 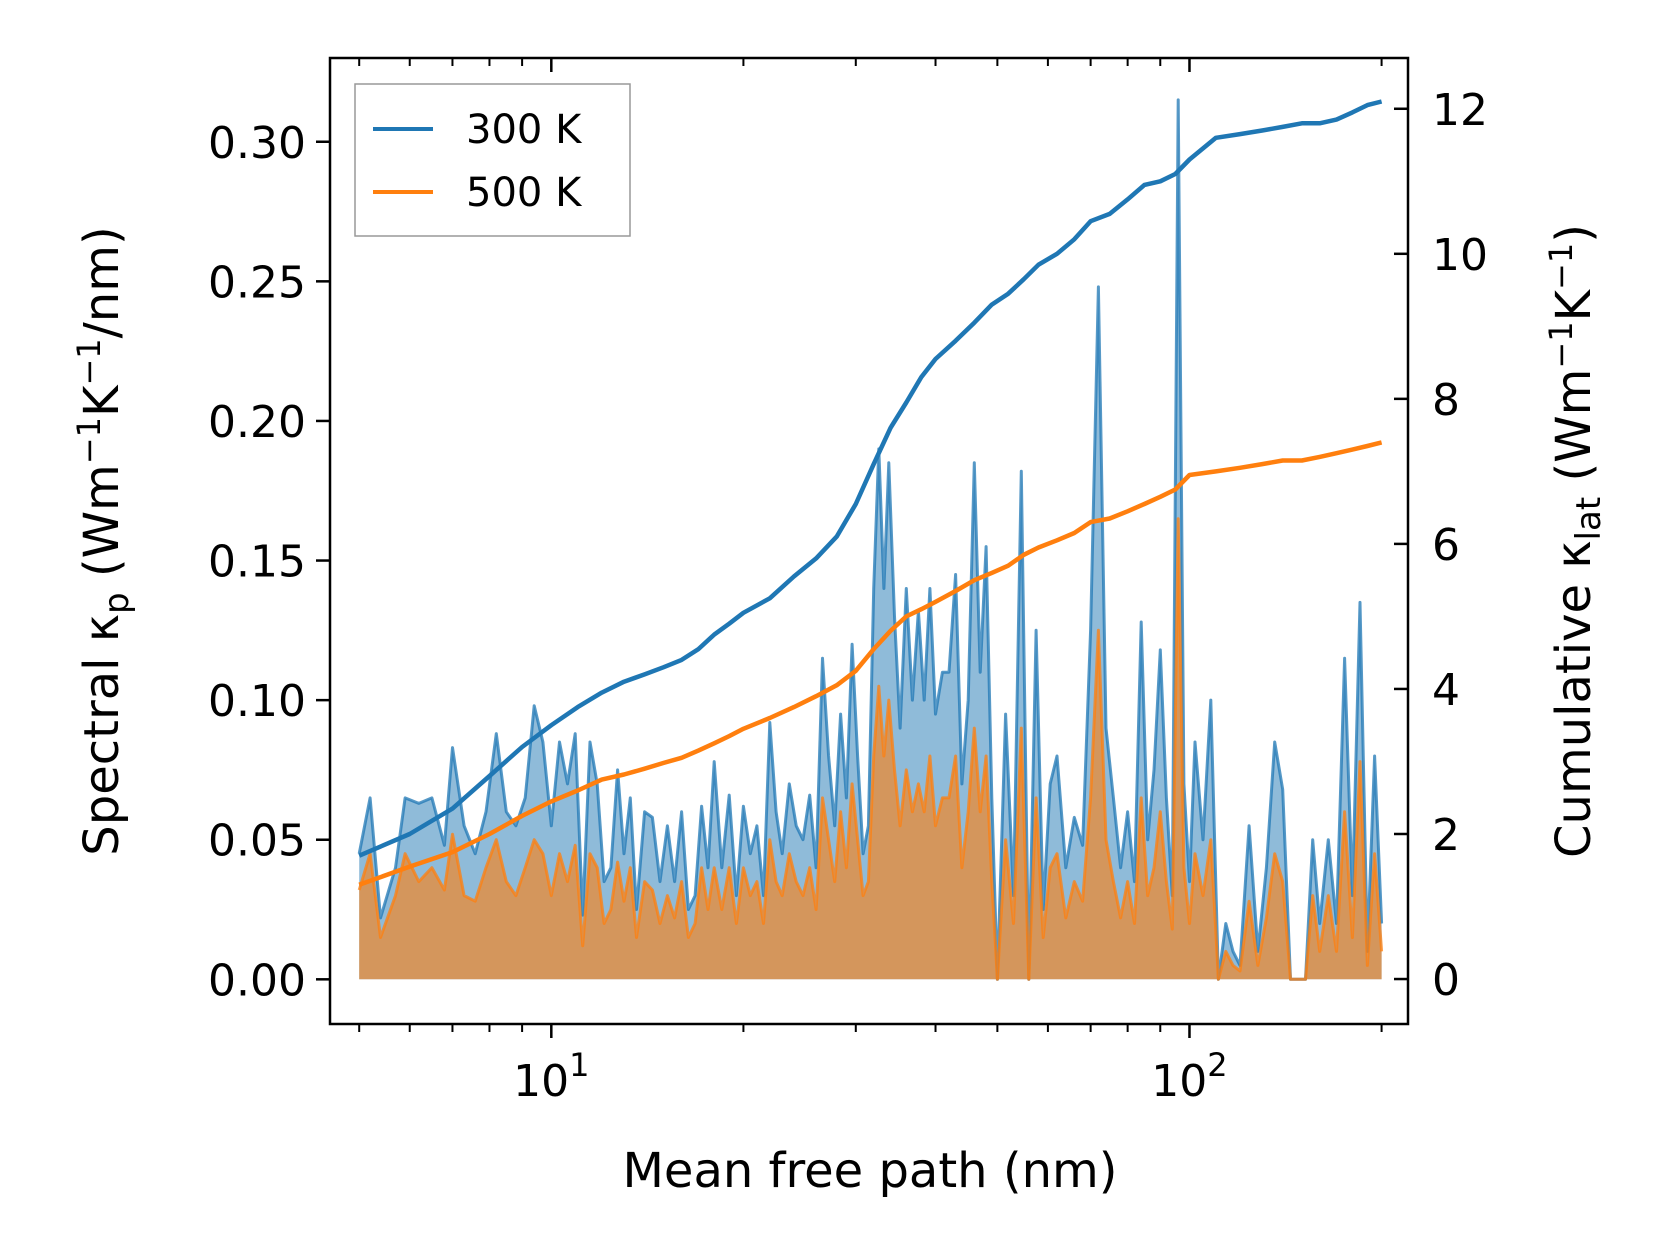 I want to click on x-tick-label: 10¹, so click(x=551, y=1076).